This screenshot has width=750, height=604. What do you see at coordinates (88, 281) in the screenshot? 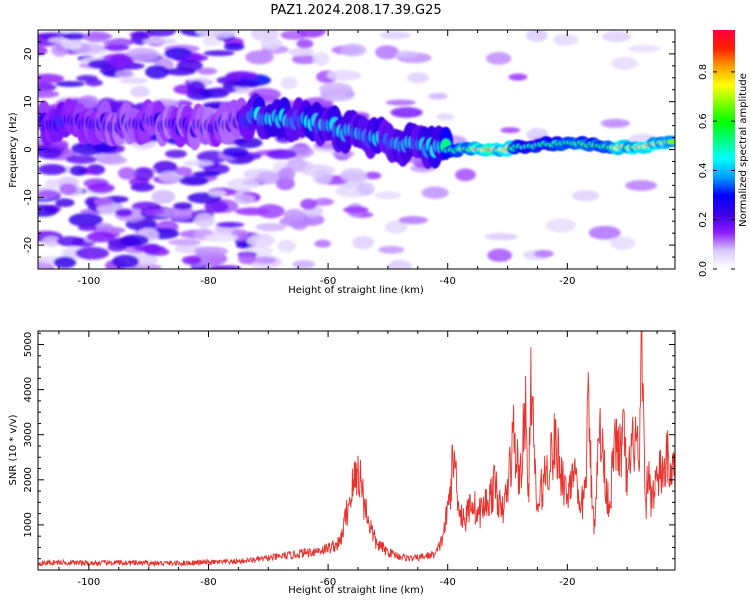
I see `spectrogram-xtick-label: -100` at bounding box center [88, 281].